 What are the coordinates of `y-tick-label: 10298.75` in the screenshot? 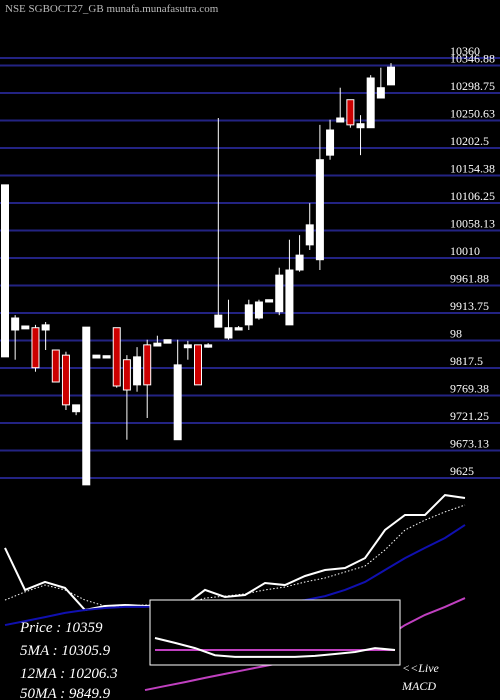 It's located at (472, 86).